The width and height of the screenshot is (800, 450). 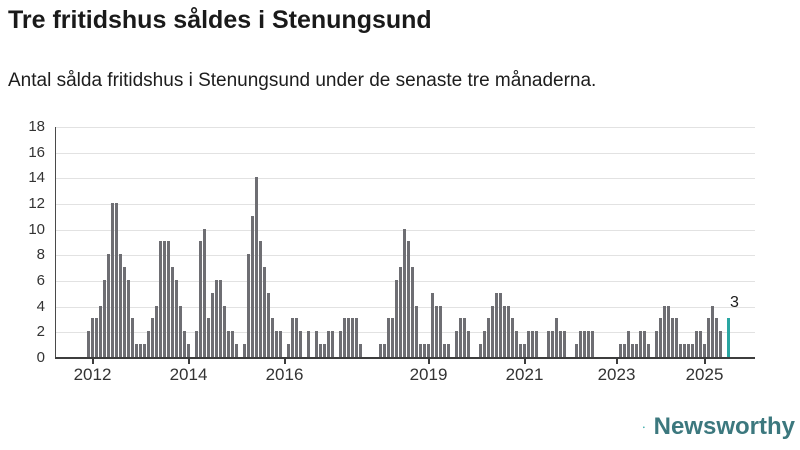 What do you see at coordinates (724, 426) in the screenshot?
I see `newsworthy-logo-text: Newsworthy` at bounding box center [724, 426].